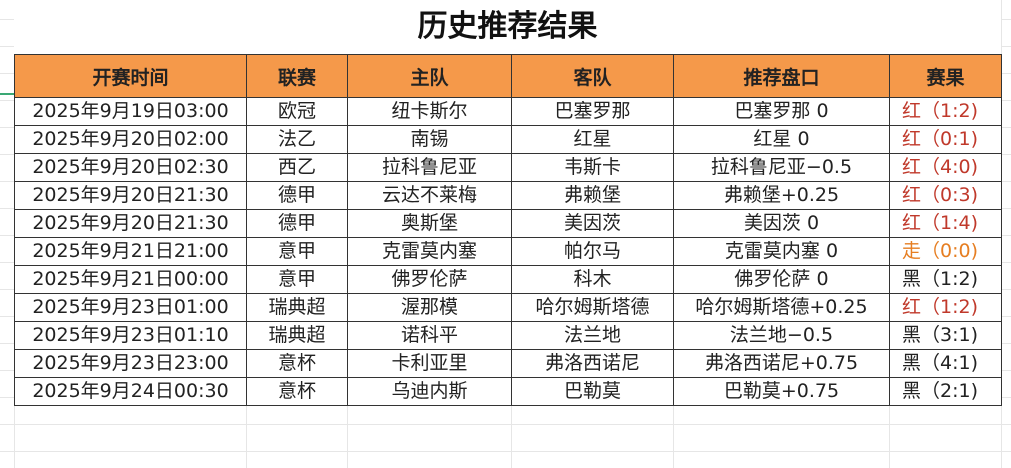 This screenshot has width=1011, height=468. Describe the element at coordinates (781, 251) in the screenshot. I see `cell-pick: 克雷莫内塞 0` at that location.